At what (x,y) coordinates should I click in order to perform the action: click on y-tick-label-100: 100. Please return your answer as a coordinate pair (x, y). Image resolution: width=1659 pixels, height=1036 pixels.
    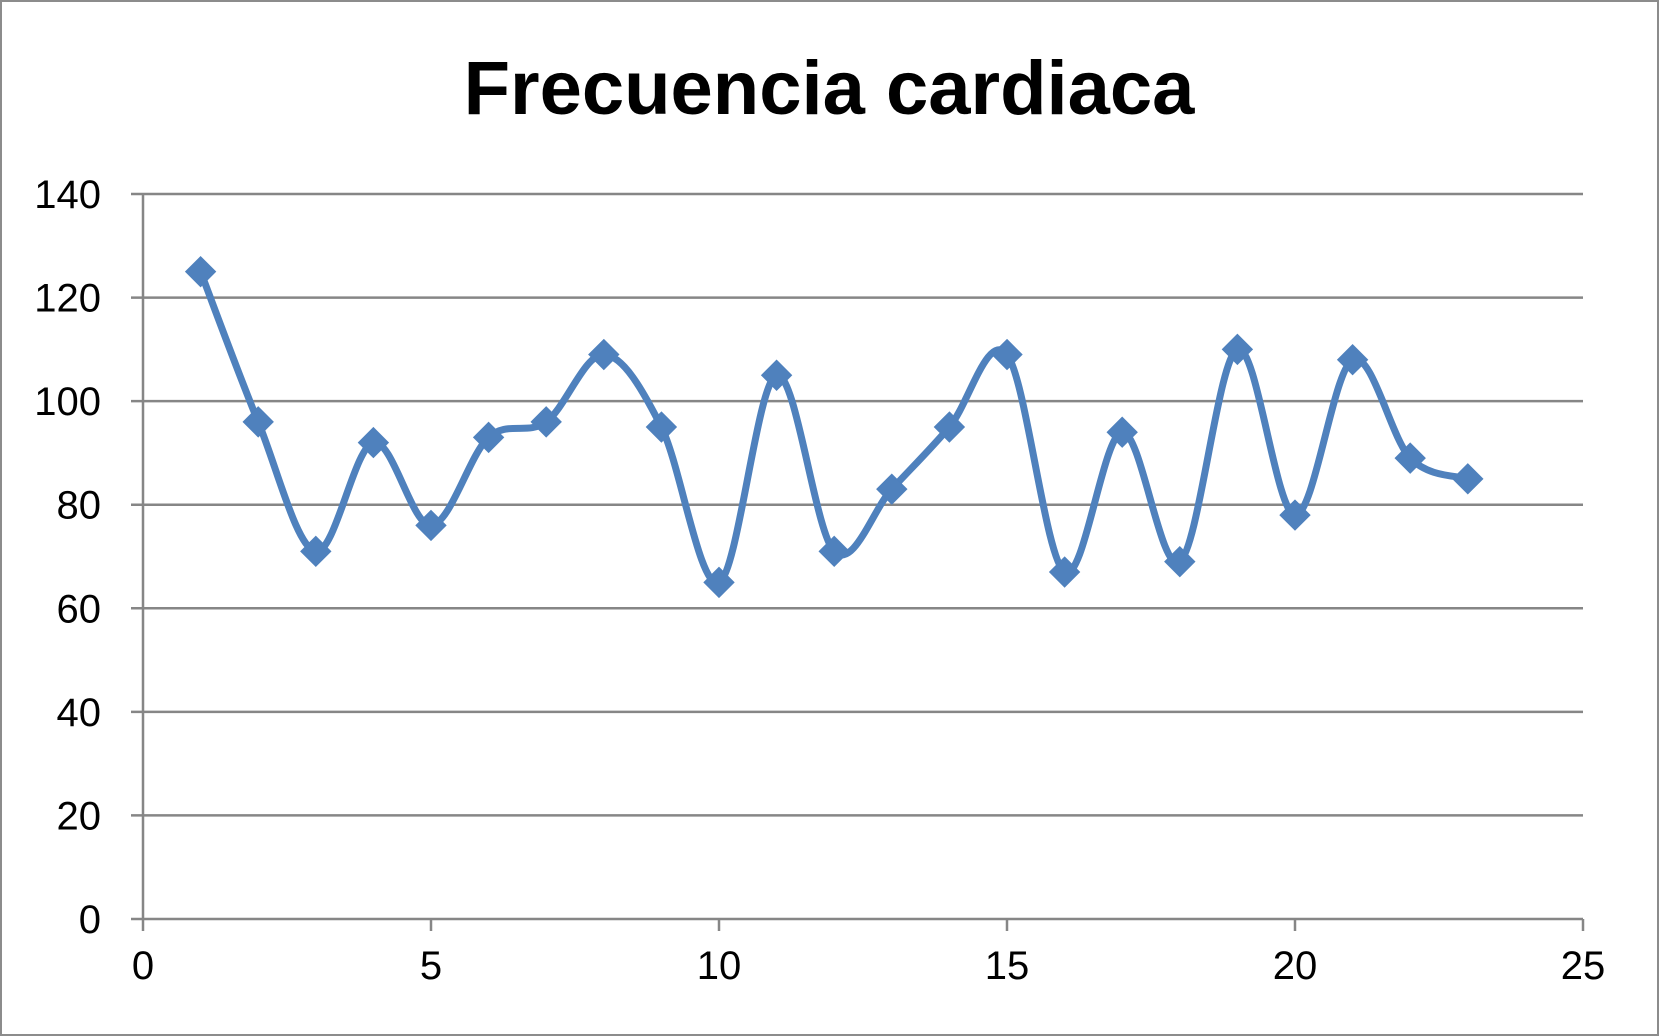
    Looking at the image, I should click on (67, 402).